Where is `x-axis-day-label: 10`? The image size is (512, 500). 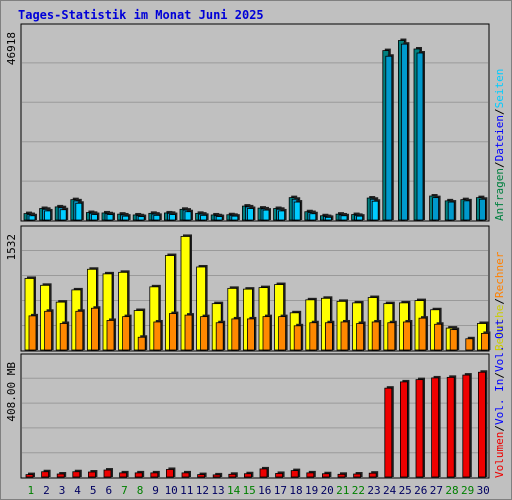 x-axis-day-label: 10 is located at coordinates (171, 490).